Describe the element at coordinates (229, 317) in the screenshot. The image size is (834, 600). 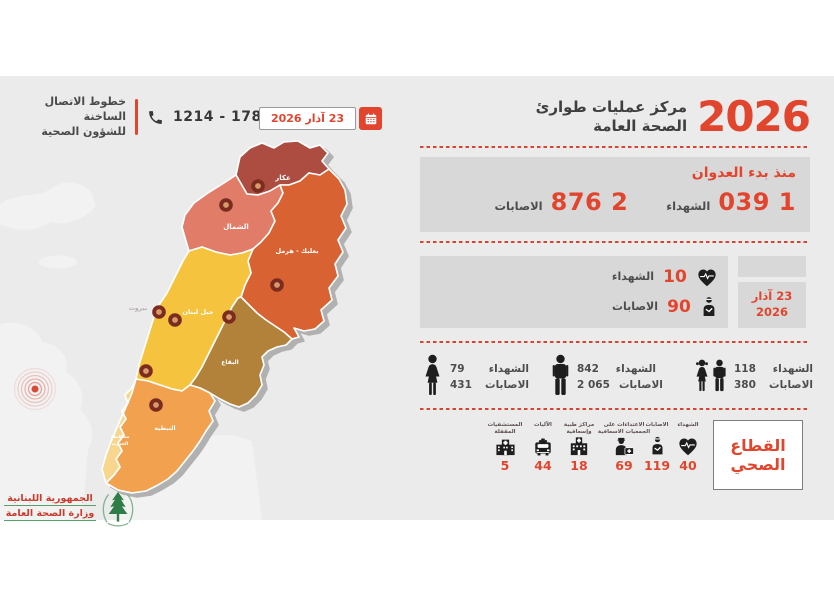
I see `marker-bekaa-west` at that location.